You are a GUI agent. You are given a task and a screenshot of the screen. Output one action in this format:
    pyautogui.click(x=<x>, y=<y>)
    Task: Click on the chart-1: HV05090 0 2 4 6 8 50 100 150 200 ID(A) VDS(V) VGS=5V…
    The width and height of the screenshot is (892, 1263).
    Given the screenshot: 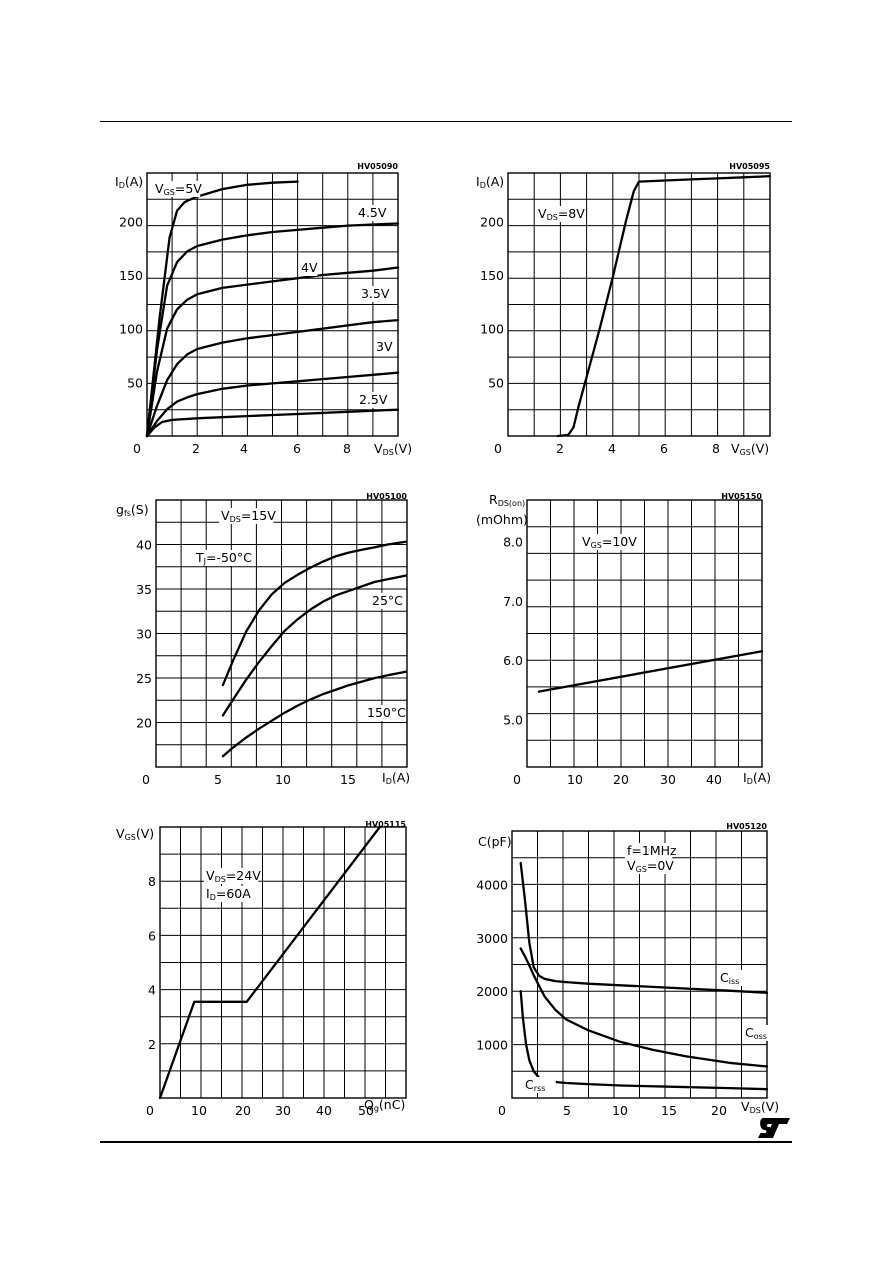 What is the action you would take?
    pyautogui.click(x=263, y=309)
    